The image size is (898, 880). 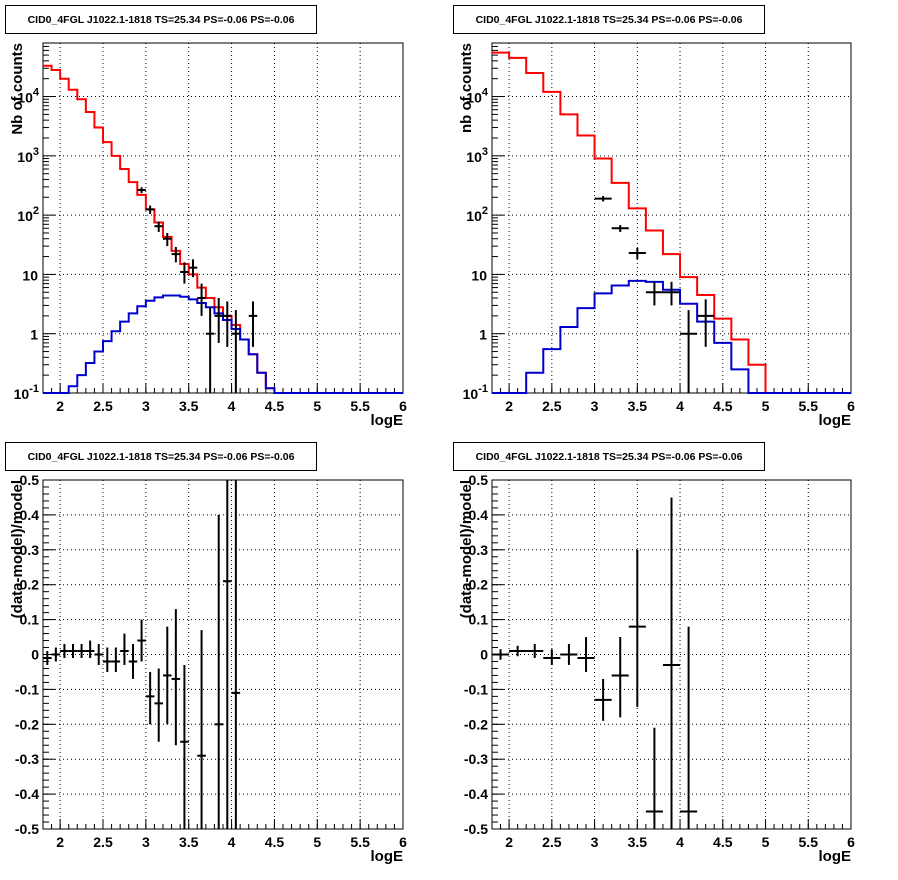 I want to click on y-axis-label: Nb of counts, so click(x=17, y=89).